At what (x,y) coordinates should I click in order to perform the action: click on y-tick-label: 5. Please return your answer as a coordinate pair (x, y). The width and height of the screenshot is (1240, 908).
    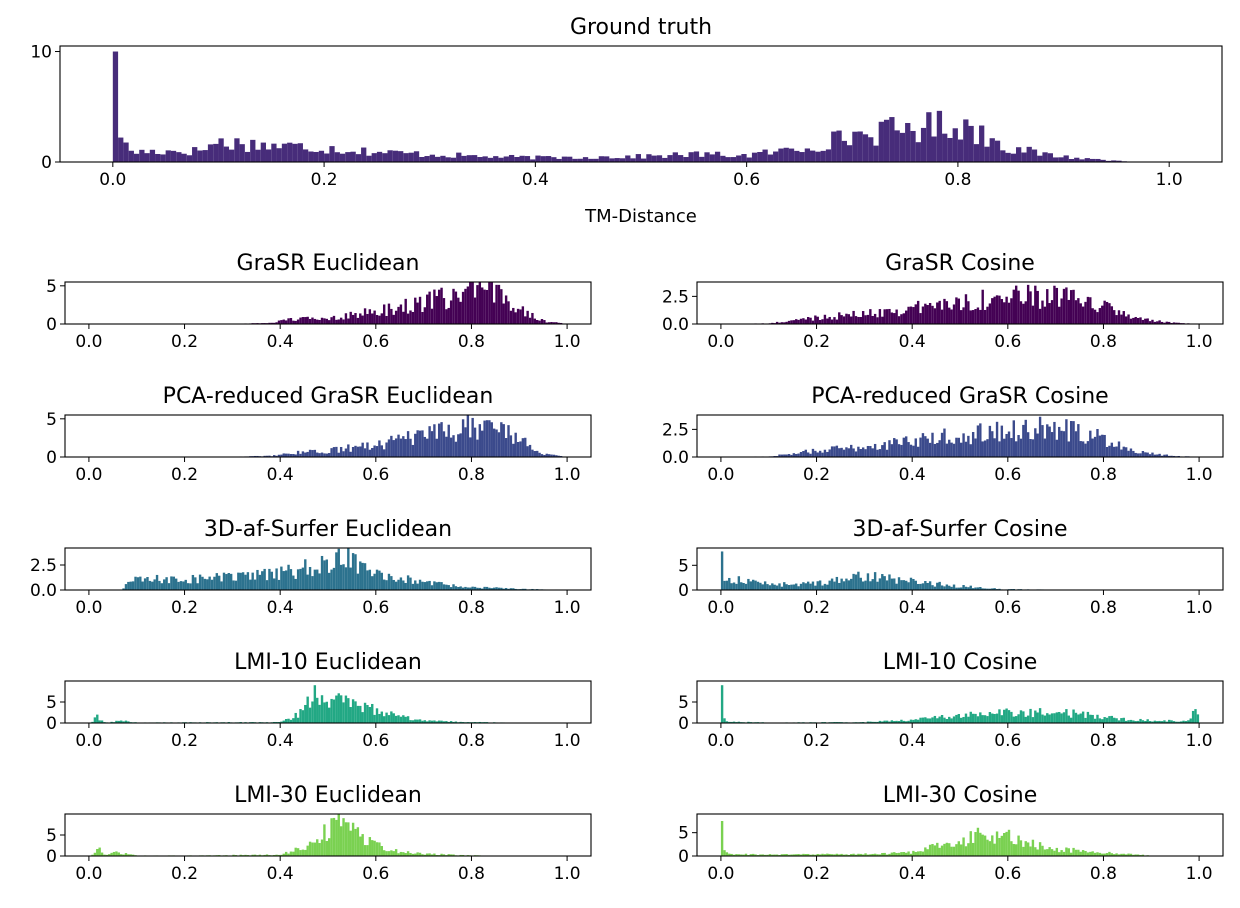
    Looking at the image, I should click on (51, 703).